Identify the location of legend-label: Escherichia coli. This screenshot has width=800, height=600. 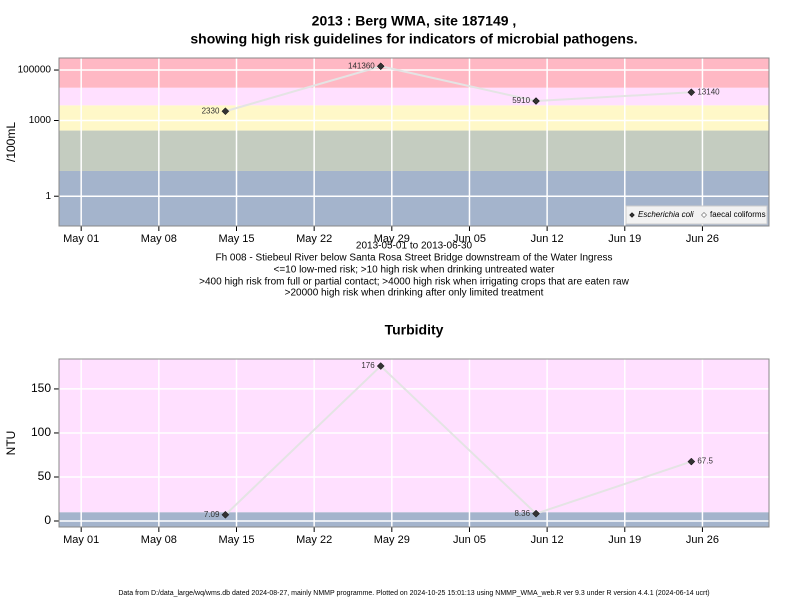
(666, 214).